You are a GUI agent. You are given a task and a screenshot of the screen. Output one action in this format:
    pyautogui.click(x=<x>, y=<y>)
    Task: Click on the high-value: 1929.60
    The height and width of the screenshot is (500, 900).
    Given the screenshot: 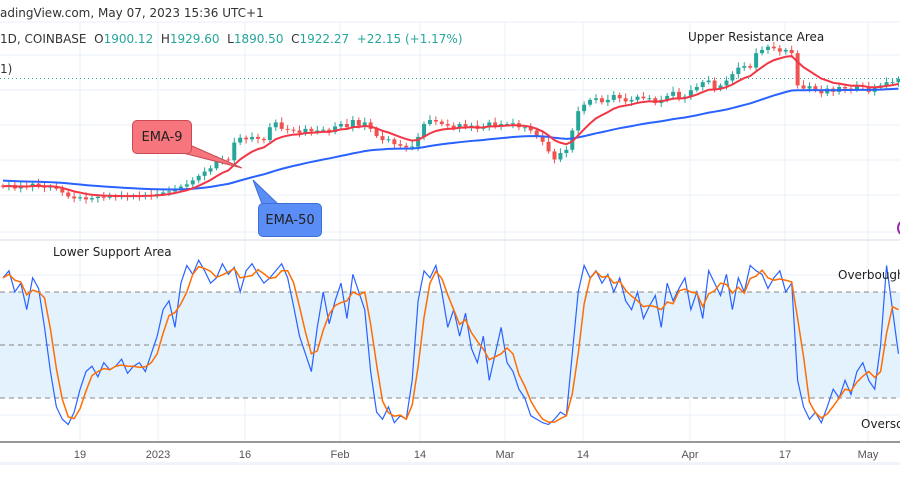 What is the action you would take?
    pyautogui.click(x=194, y=39)
    